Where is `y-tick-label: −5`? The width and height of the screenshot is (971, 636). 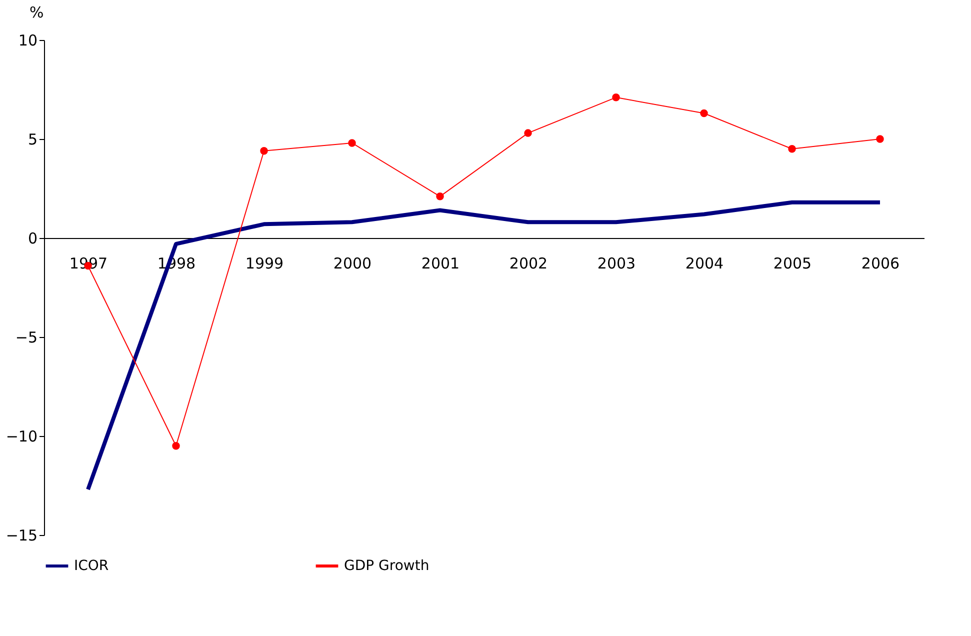 y-tick-label: −5 is located at coordinates (26, 337).